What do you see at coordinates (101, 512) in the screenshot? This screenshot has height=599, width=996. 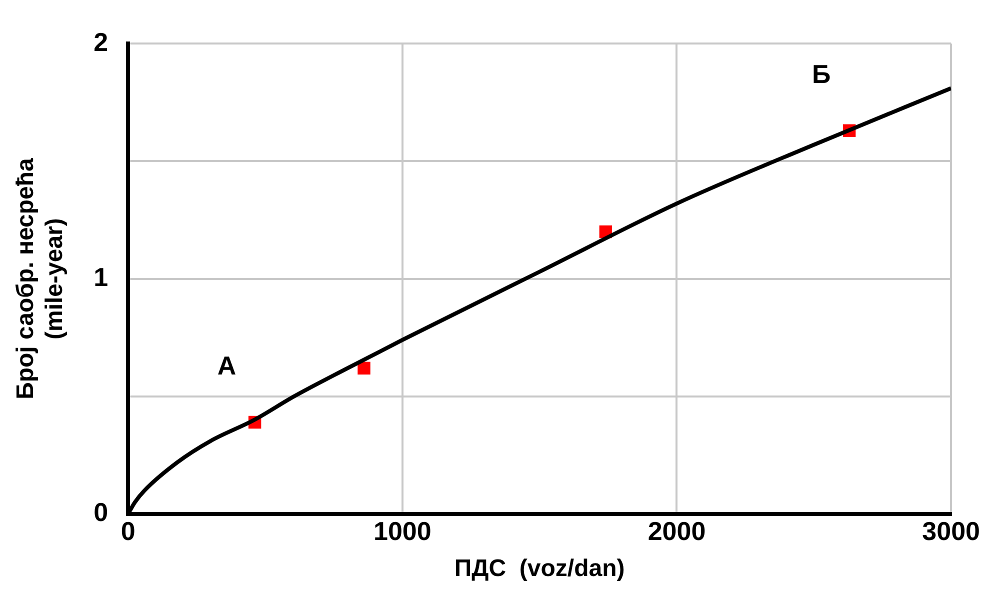 I see `y-tick-label: 0` at bounding box center [101, 512].